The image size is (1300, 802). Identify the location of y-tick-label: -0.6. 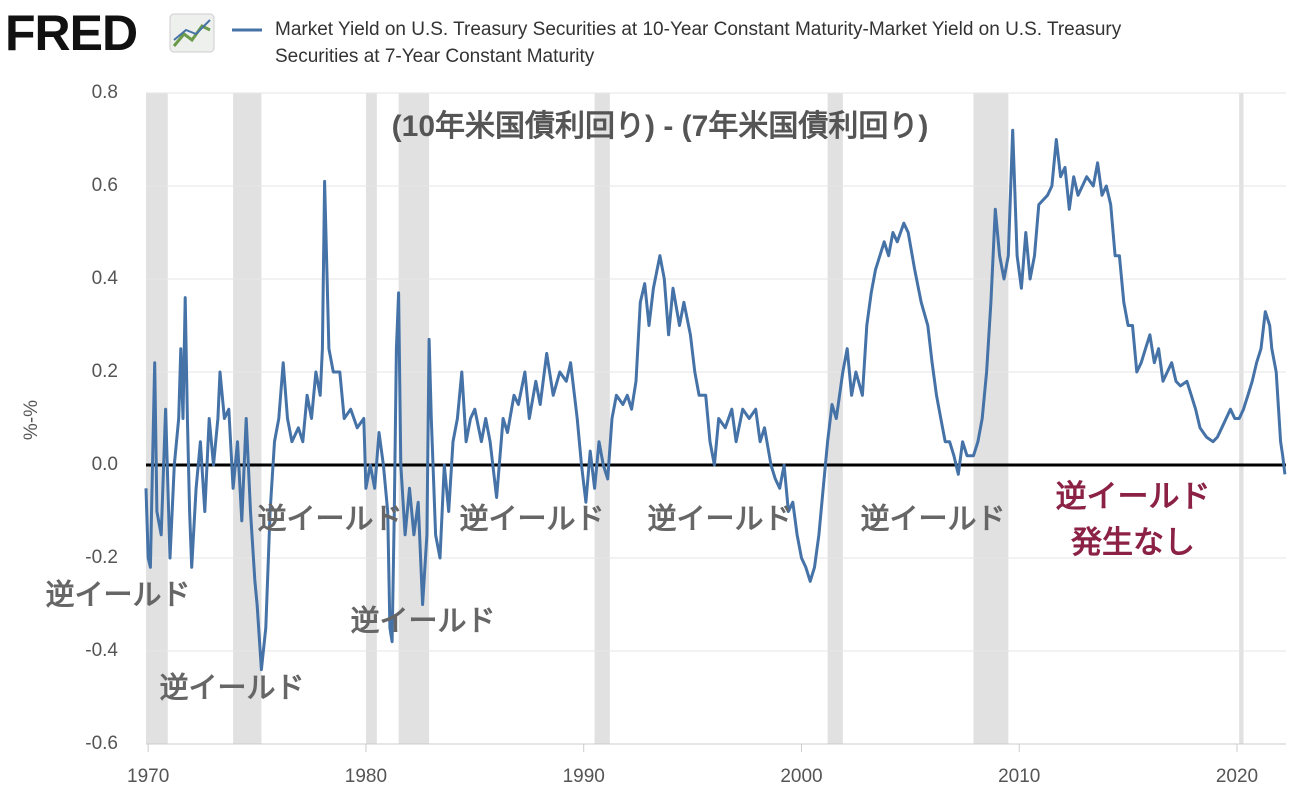
(101, 743).